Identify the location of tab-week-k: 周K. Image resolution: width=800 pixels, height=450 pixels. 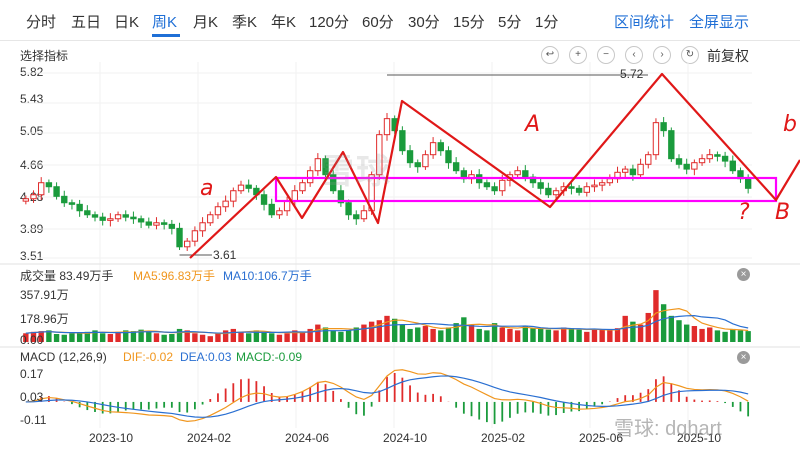
(165, 22).